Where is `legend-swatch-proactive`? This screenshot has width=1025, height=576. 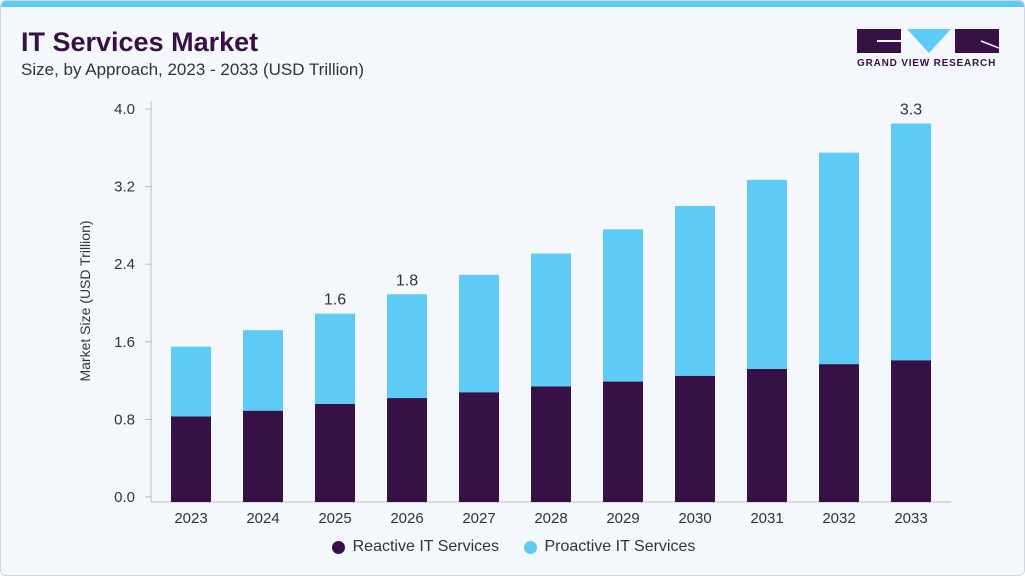
legend-swatch-proactive is located at coordinates (530, 547).